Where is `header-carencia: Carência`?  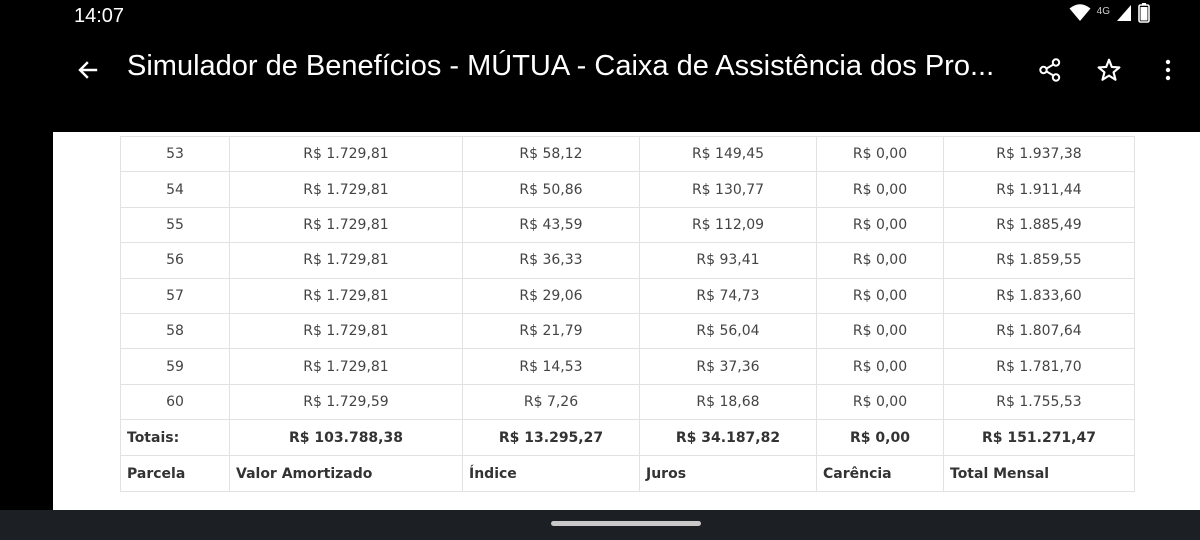 header-carencia: Carência is located at coordinates (880, 474).